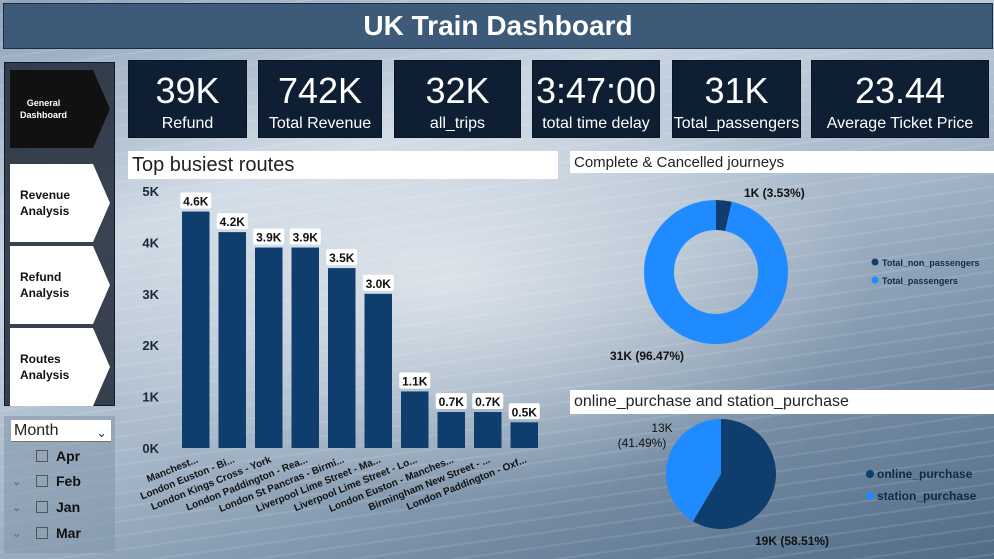 The image size is (994, 559). I want to click on kpi-card-total-passengers: 31K Total_passengers, so click(736, 99).